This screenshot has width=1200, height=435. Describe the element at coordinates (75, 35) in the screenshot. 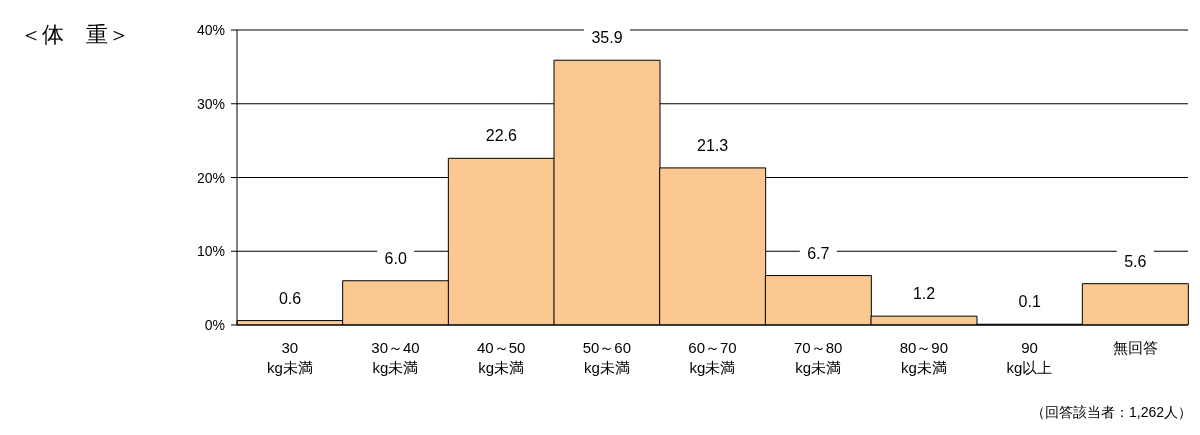

I see `chart-title: ＜体 重＞` at that location.